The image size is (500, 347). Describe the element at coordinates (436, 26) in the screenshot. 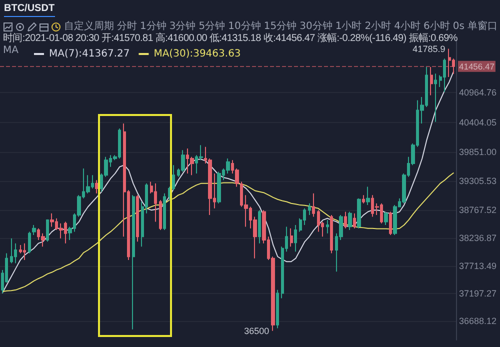

I see `text: 6小时` at that location.